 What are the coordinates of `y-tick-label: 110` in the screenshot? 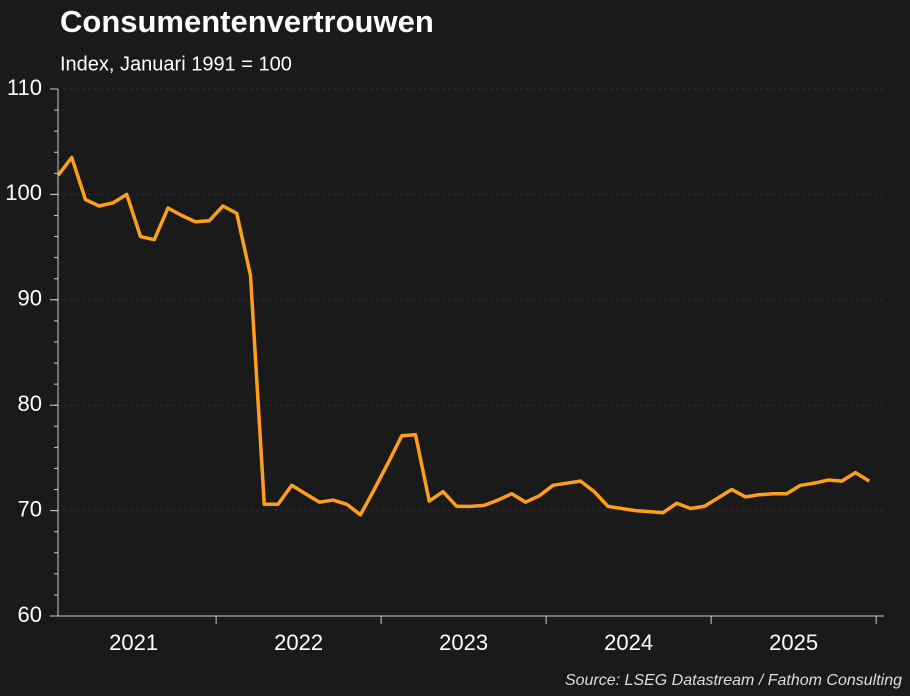 It's located at (24, 87).